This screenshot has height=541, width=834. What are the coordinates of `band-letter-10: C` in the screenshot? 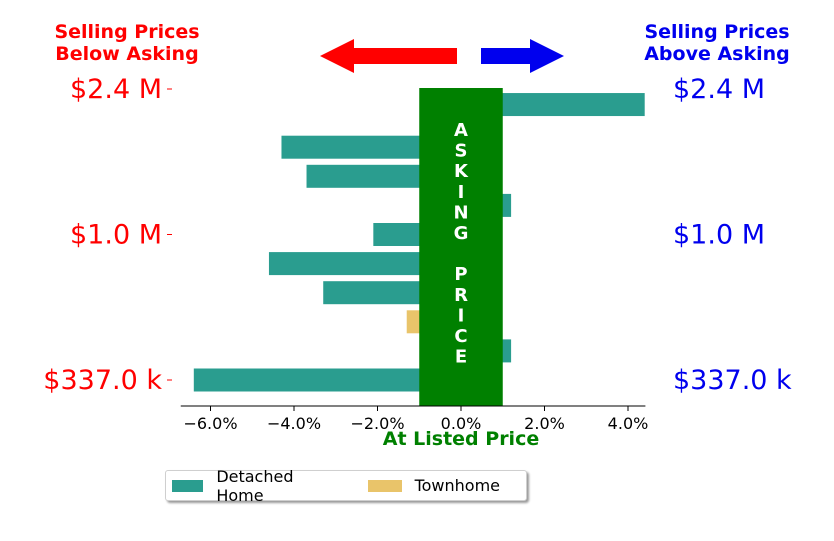 It's located at (460, 336).